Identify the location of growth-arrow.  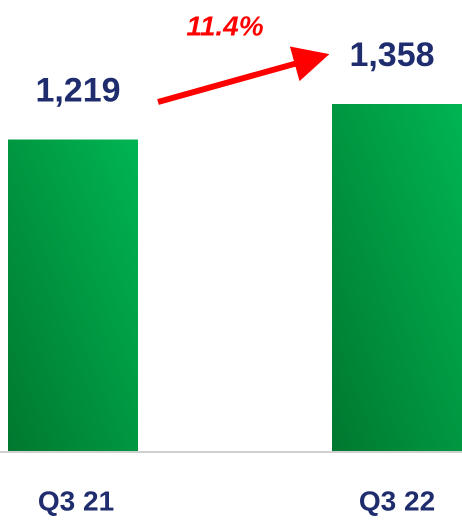
(243, 75).